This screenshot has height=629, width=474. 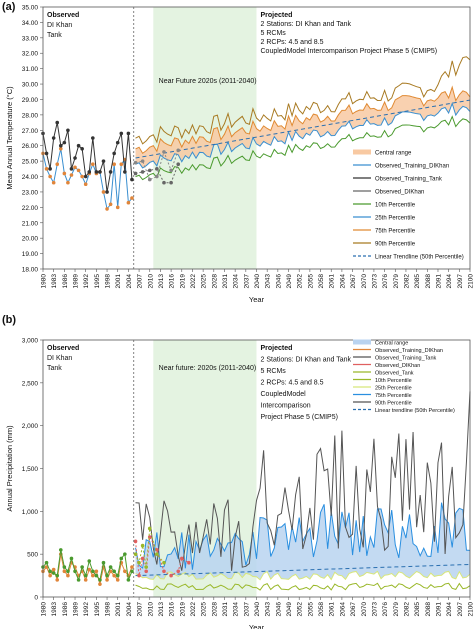 What do you see at coordinates (303, 148) in the screenshot?
I see `percentile-10-line` at bounding box center [303, 148].